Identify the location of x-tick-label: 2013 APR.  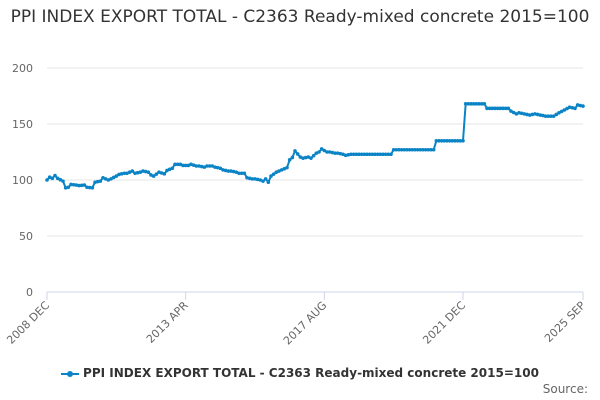
(167, 322).